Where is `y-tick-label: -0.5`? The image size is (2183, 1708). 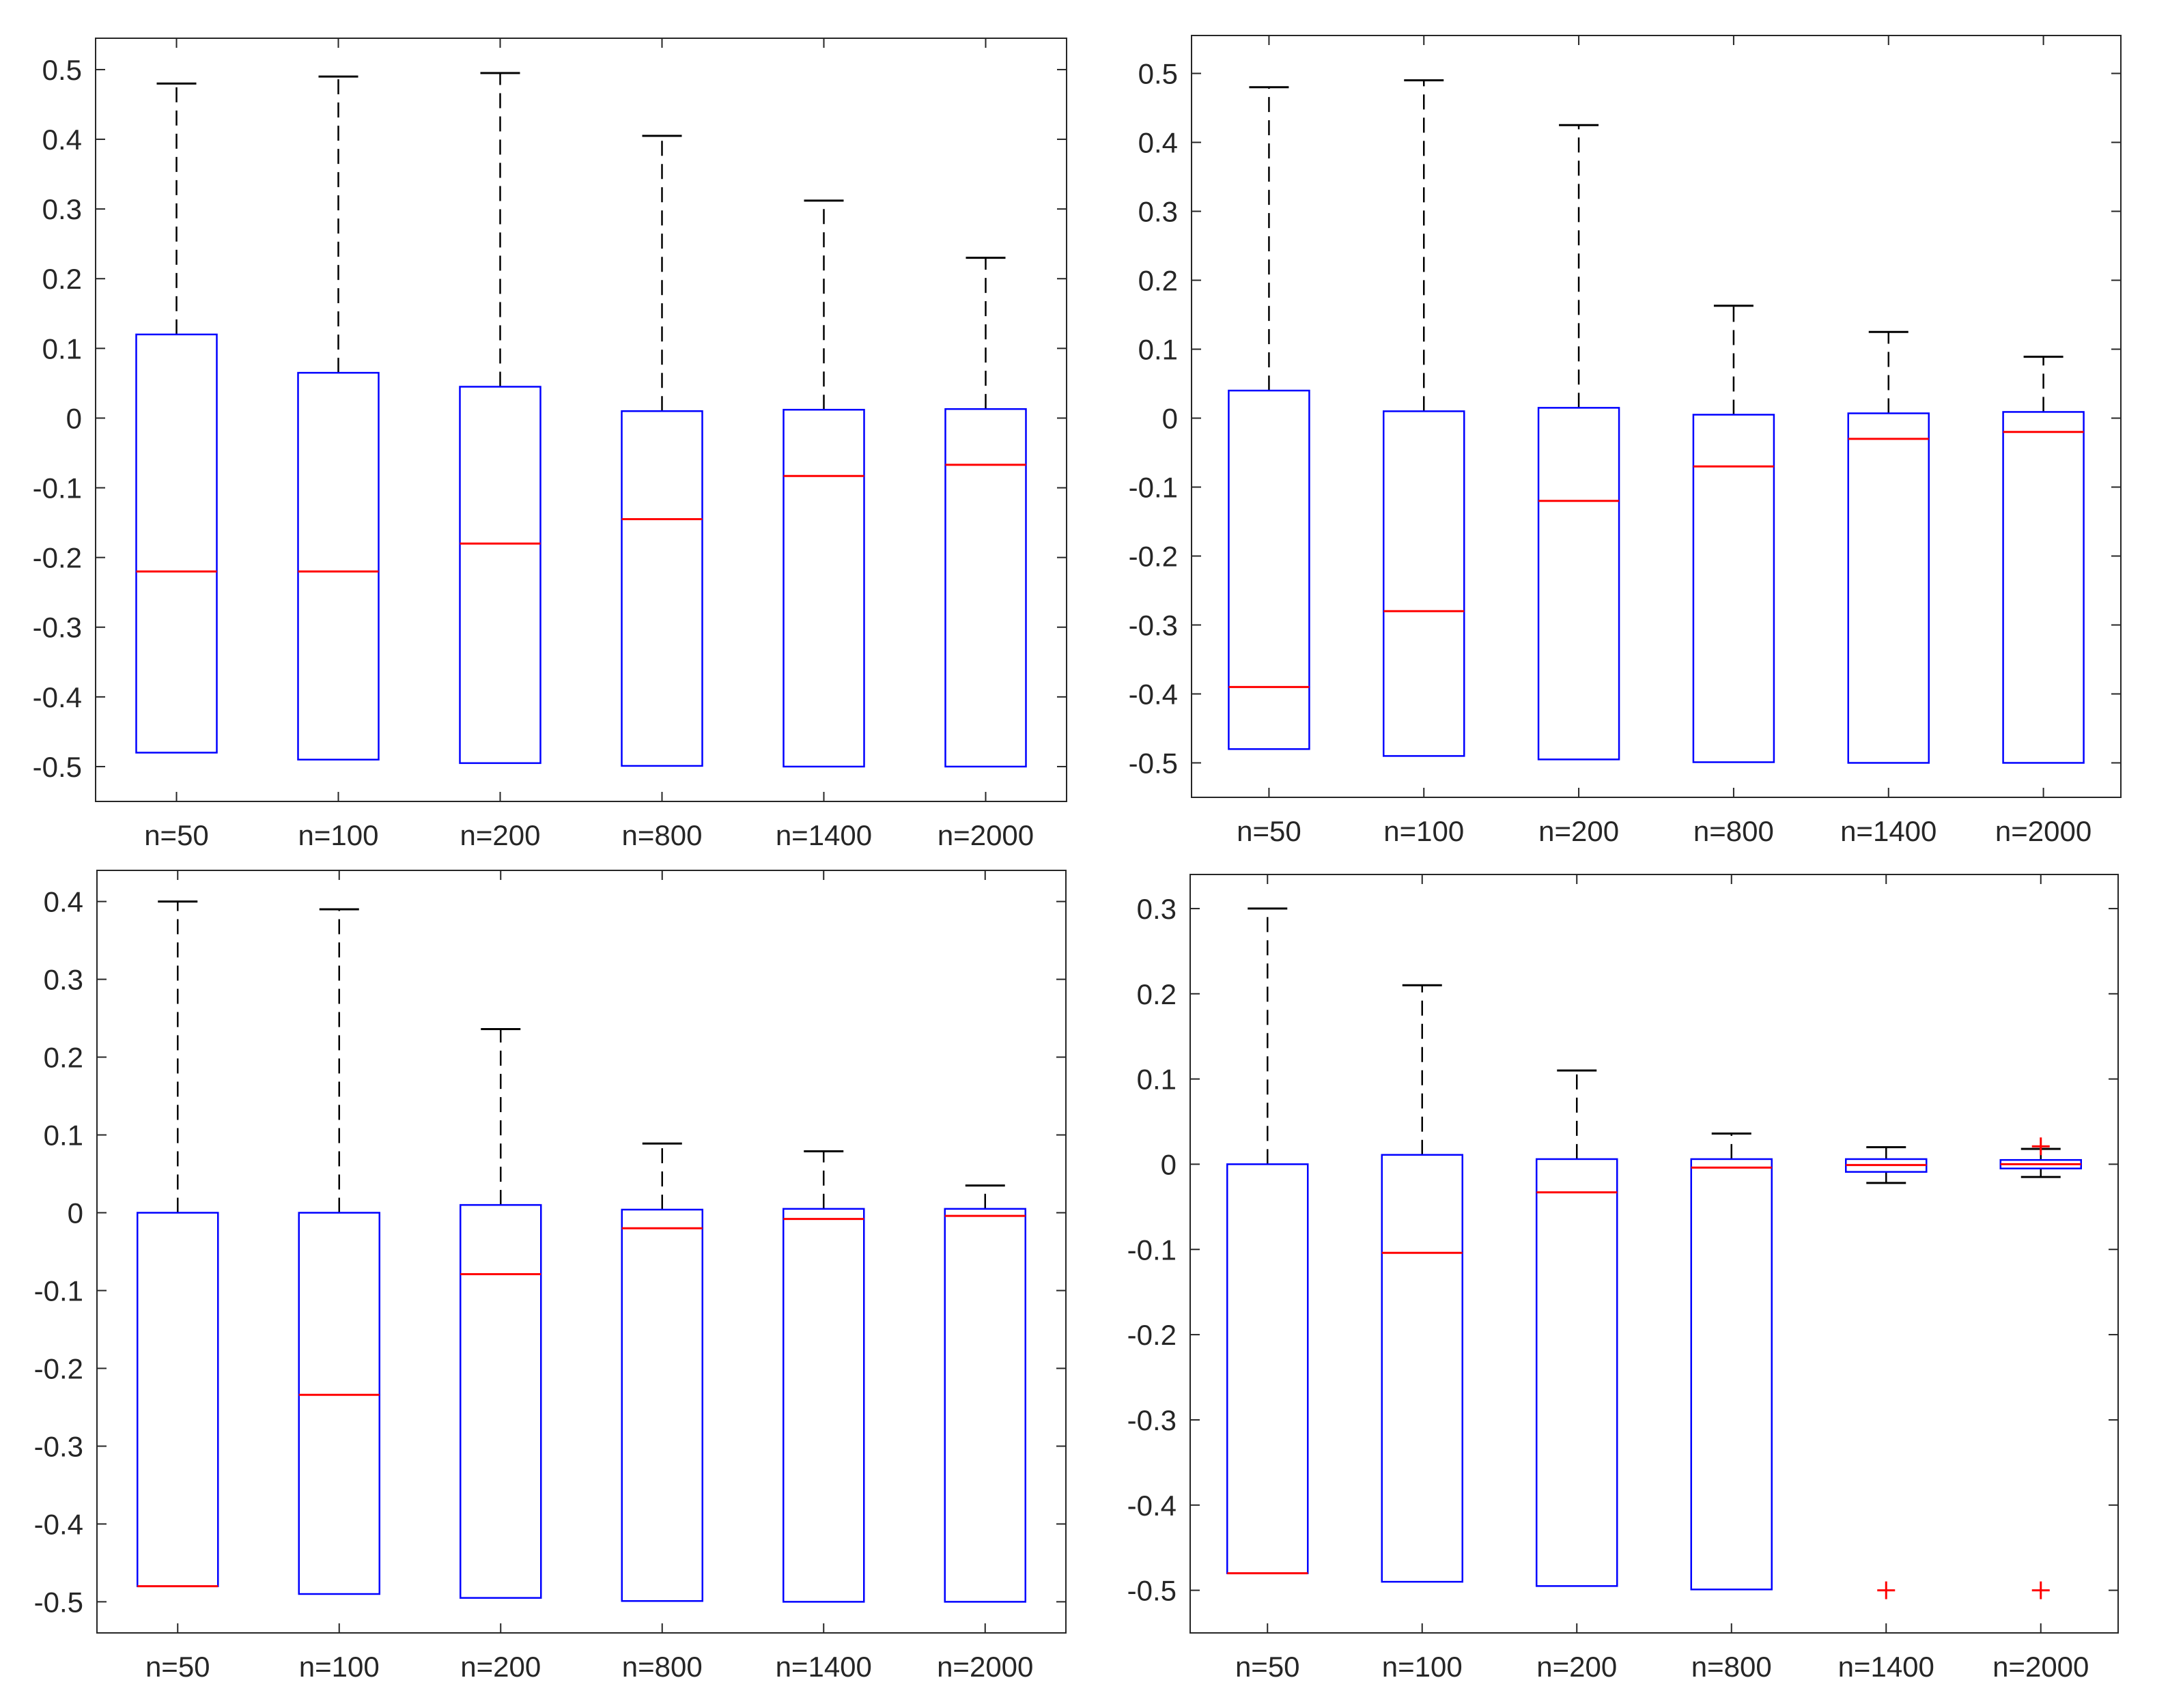 y-tick-label: -0.5 is located at coordinates (59, 1602).